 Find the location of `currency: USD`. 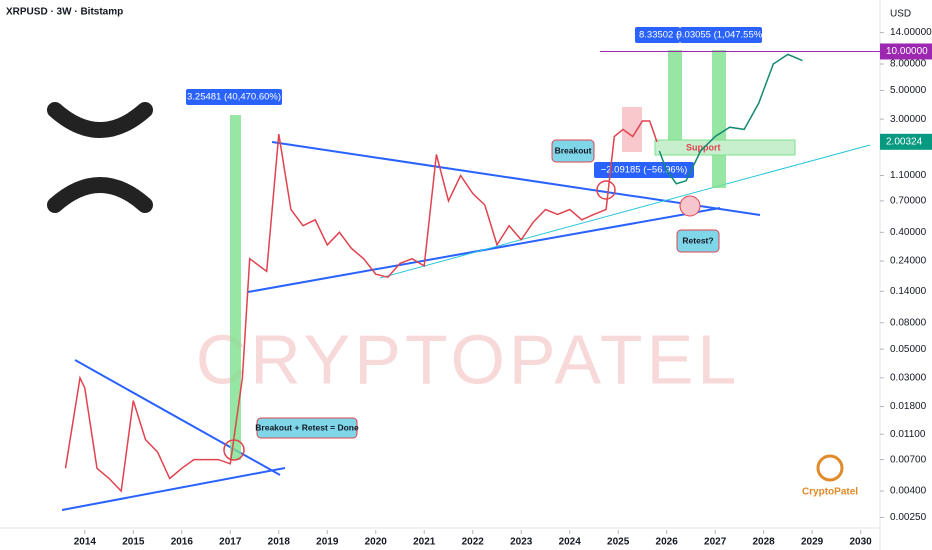

currency: USD is located at coordinates (900, 14).